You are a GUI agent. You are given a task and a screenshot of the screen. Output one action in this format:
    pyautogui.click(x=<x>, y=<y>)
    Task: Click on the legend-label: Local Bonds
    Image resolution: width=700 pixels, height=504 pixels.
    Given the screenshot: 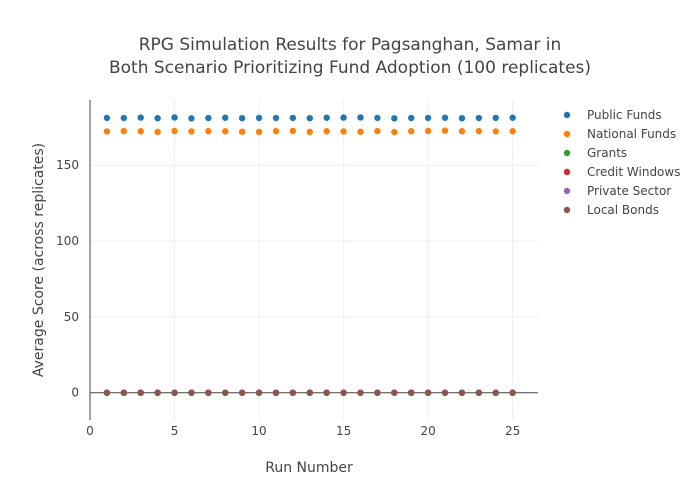 What is the action you would take?
    pyautogui.click(x=623, y=210)
    